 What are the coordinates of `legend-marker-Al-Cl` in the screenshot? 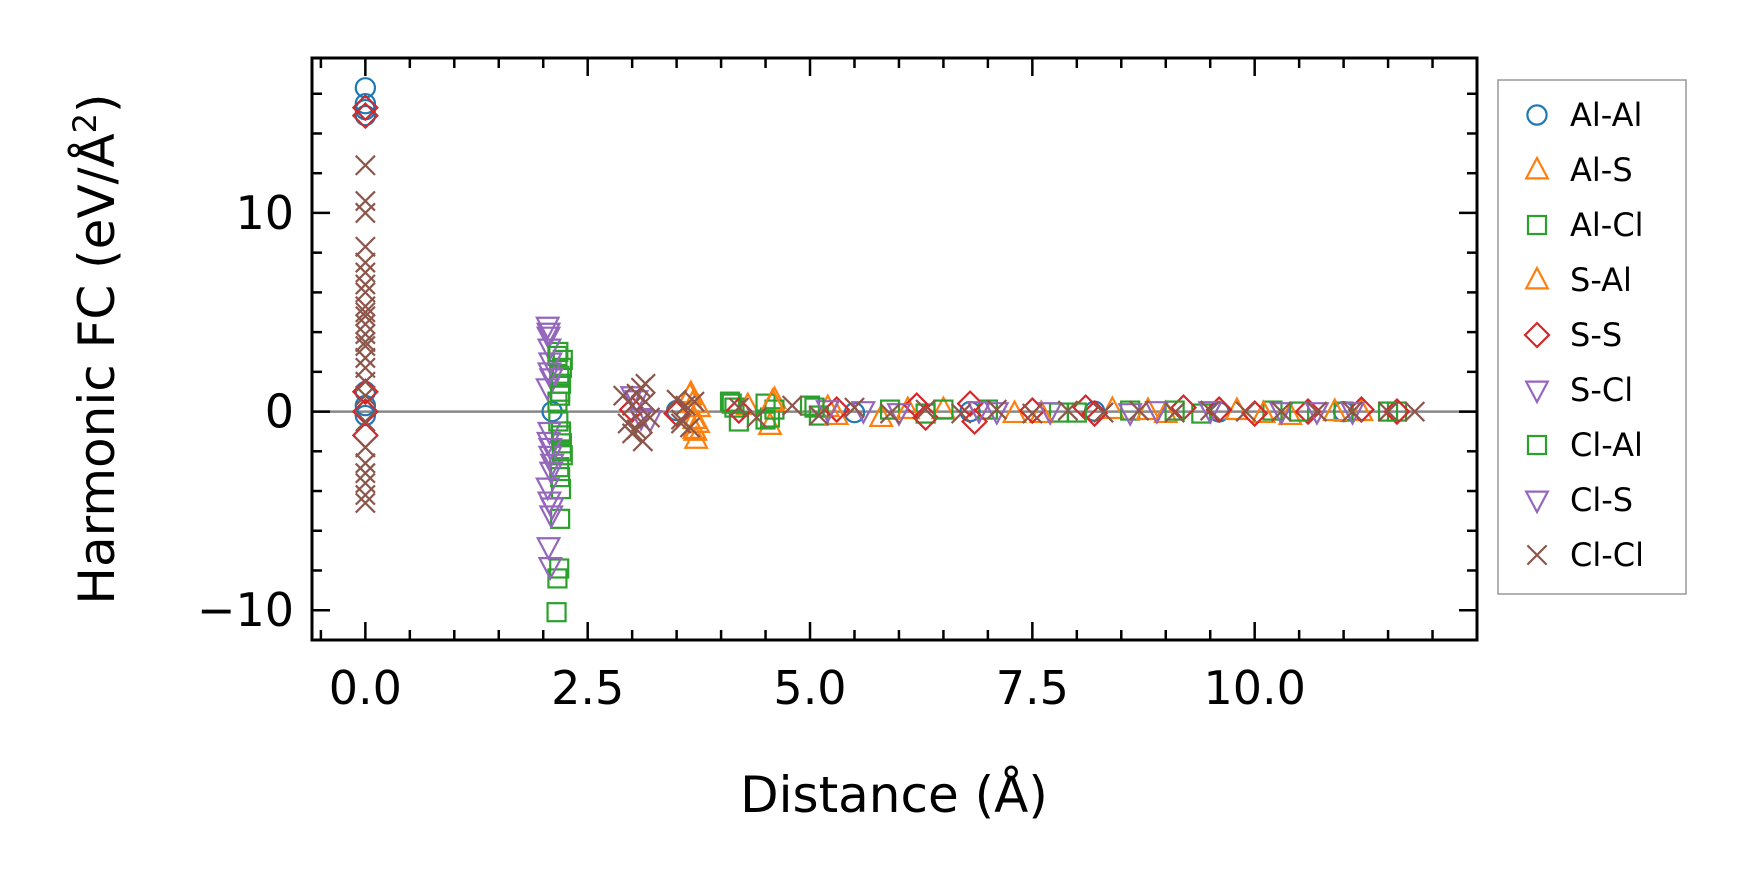 It's located at (1537, 225).